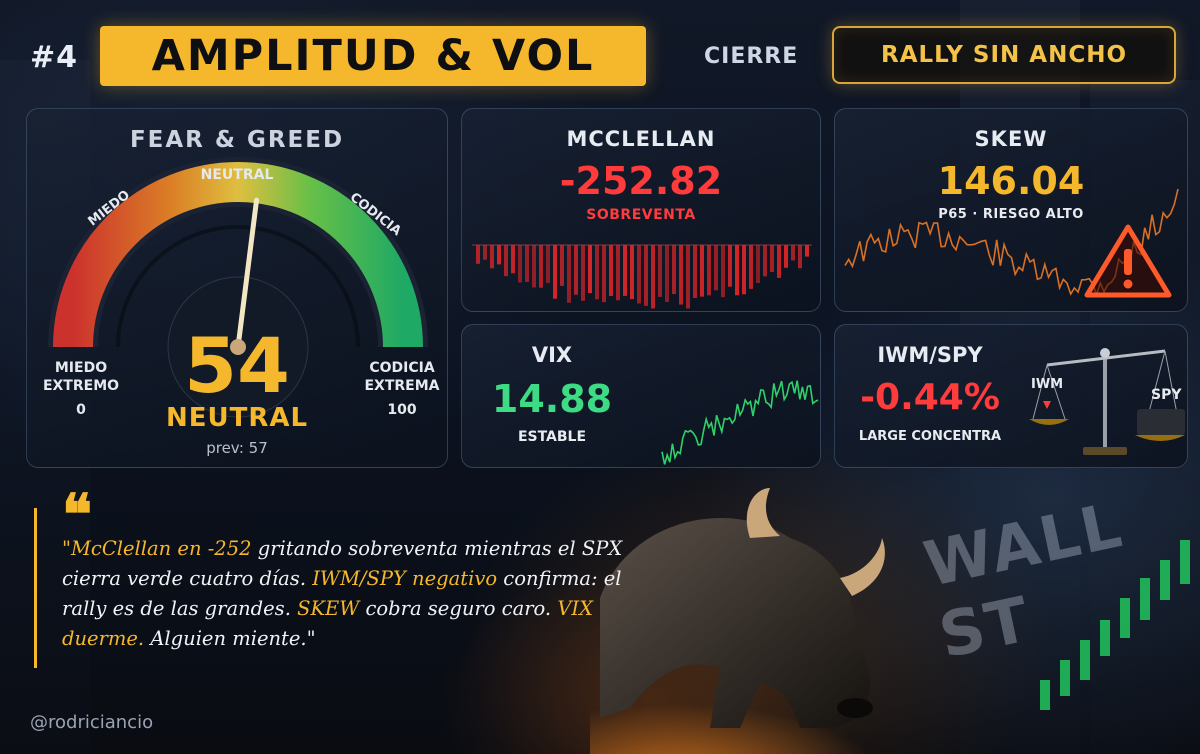 The height and width of the screenshot is (754, 1200). What do you see at coordinates (405, 578) in the screenshot?
I see `quote-highlight: IWM/SPY negativo` at bounding box center [405, 578].